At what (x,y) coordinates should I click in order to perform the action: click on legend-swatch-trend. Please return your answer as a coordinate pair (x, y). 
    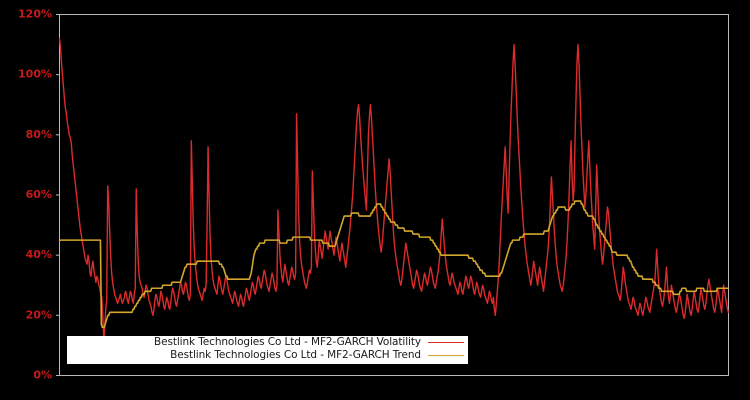
    Looking at the image, I should click on (446, 355).